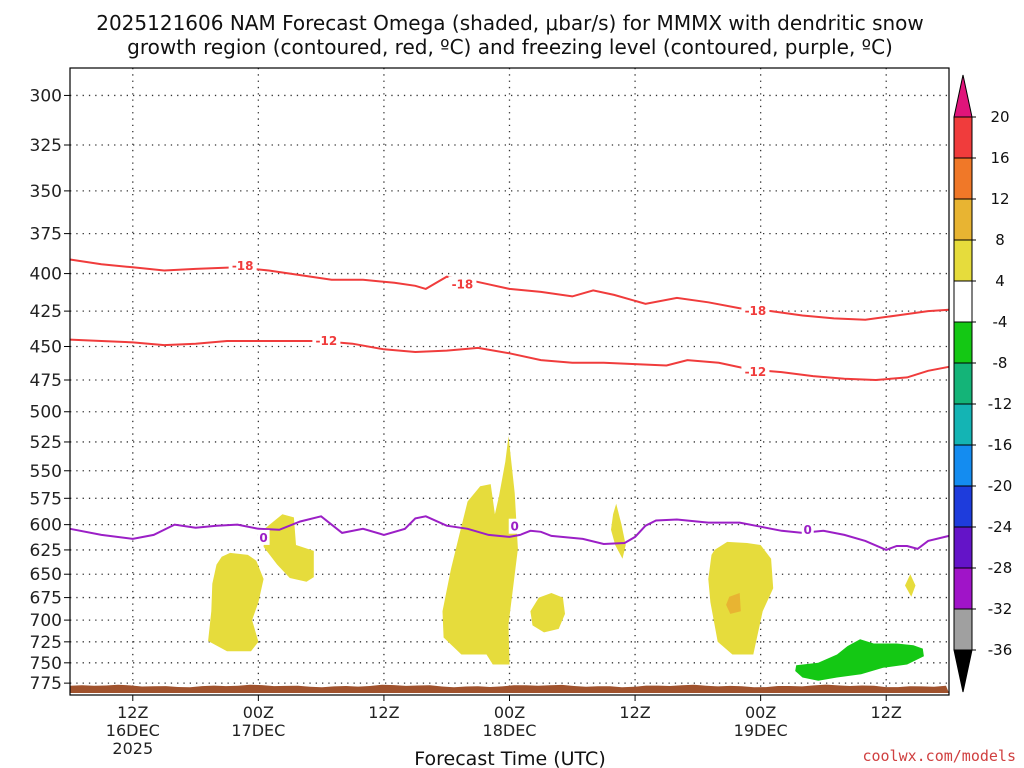 This screenshot has height=768, width=1024. I want to click on y-tick-label: 375, so click(46, 235).